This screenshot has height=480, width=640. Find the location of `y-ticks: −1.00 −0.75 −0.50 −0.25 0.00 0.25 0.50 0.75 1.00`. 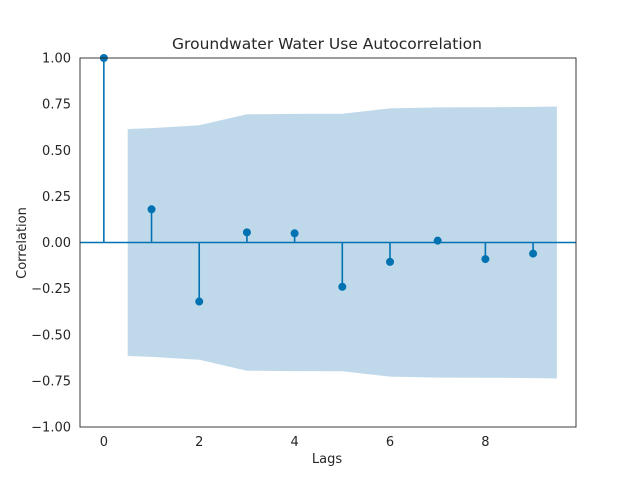

y-ticks: −1.00 −0.75 −0.50 −0.25 0.00 0.25 0.50 0.75 1.00 is located at coordinates (51, 244).